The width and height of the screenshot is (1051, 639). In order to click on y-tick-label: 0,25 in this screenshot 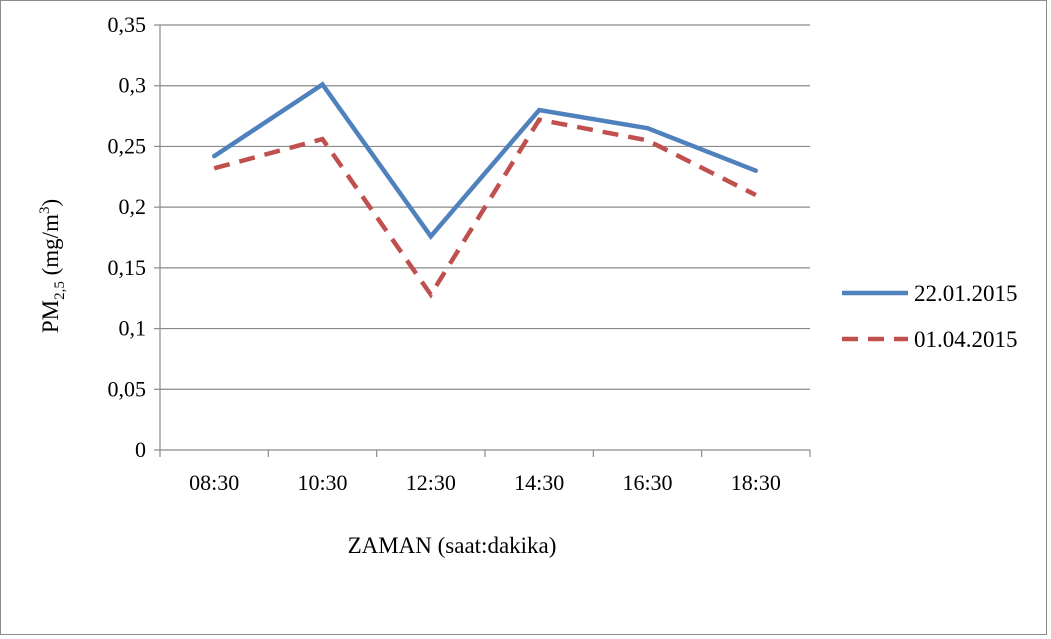, I will do `click(127, 145)`.